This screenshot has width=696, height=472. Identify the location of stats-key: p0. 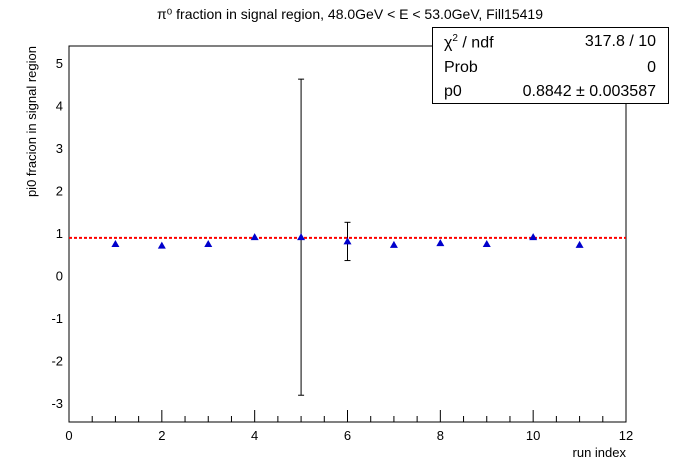
(453, 91).